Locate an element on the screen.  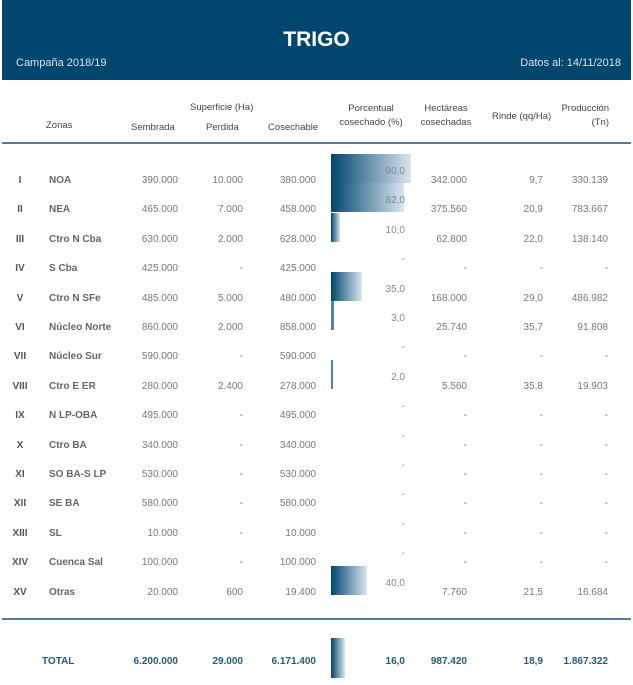
col-group-superficie: Superficie (Ha) is located at coordinates (222, 107).